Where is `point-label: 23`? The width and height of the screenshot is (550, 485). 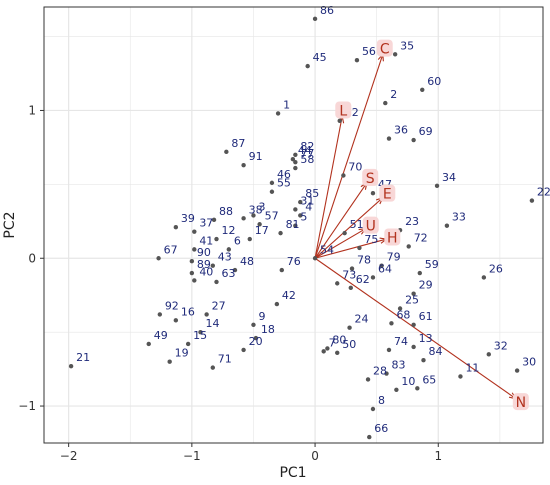 point-label: 23 is located at coordinates (412, 221).